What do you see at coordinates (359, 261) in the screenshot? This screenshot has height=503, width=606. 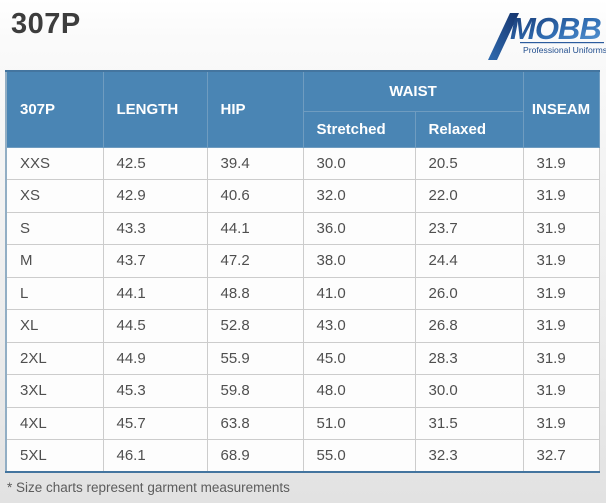 I see `waist-stretched-cell: 38.0` at bounding box center [359, 261].